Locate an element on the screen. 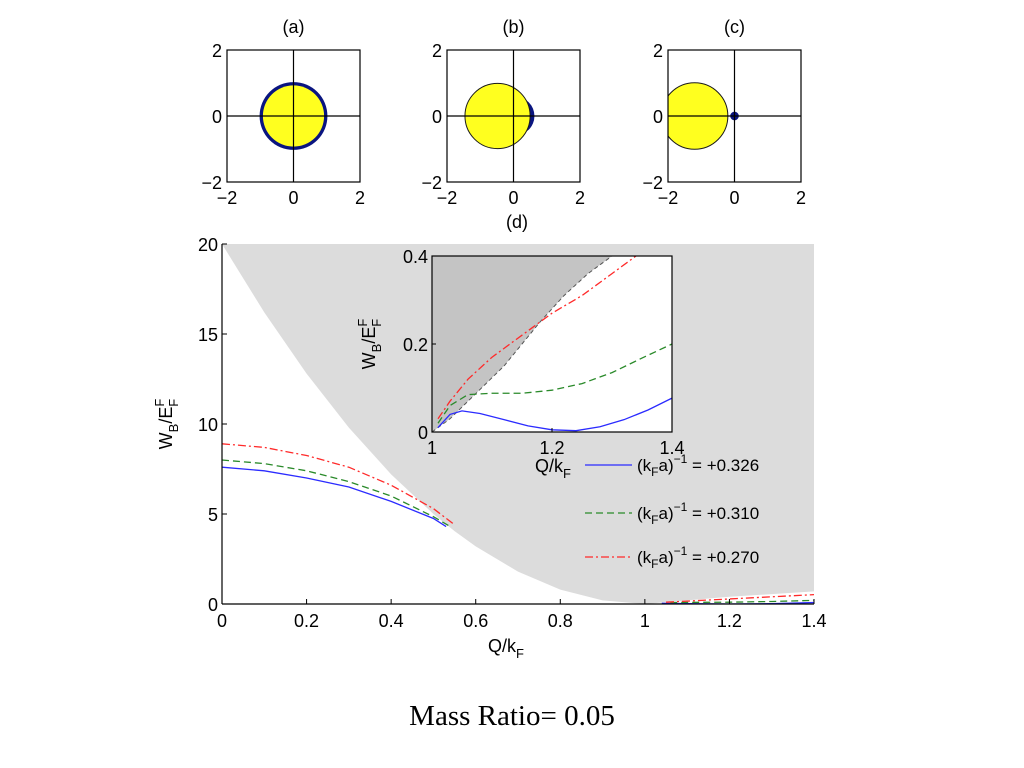  x-tick-label: 0.2 is located at coordinates (306, 621).